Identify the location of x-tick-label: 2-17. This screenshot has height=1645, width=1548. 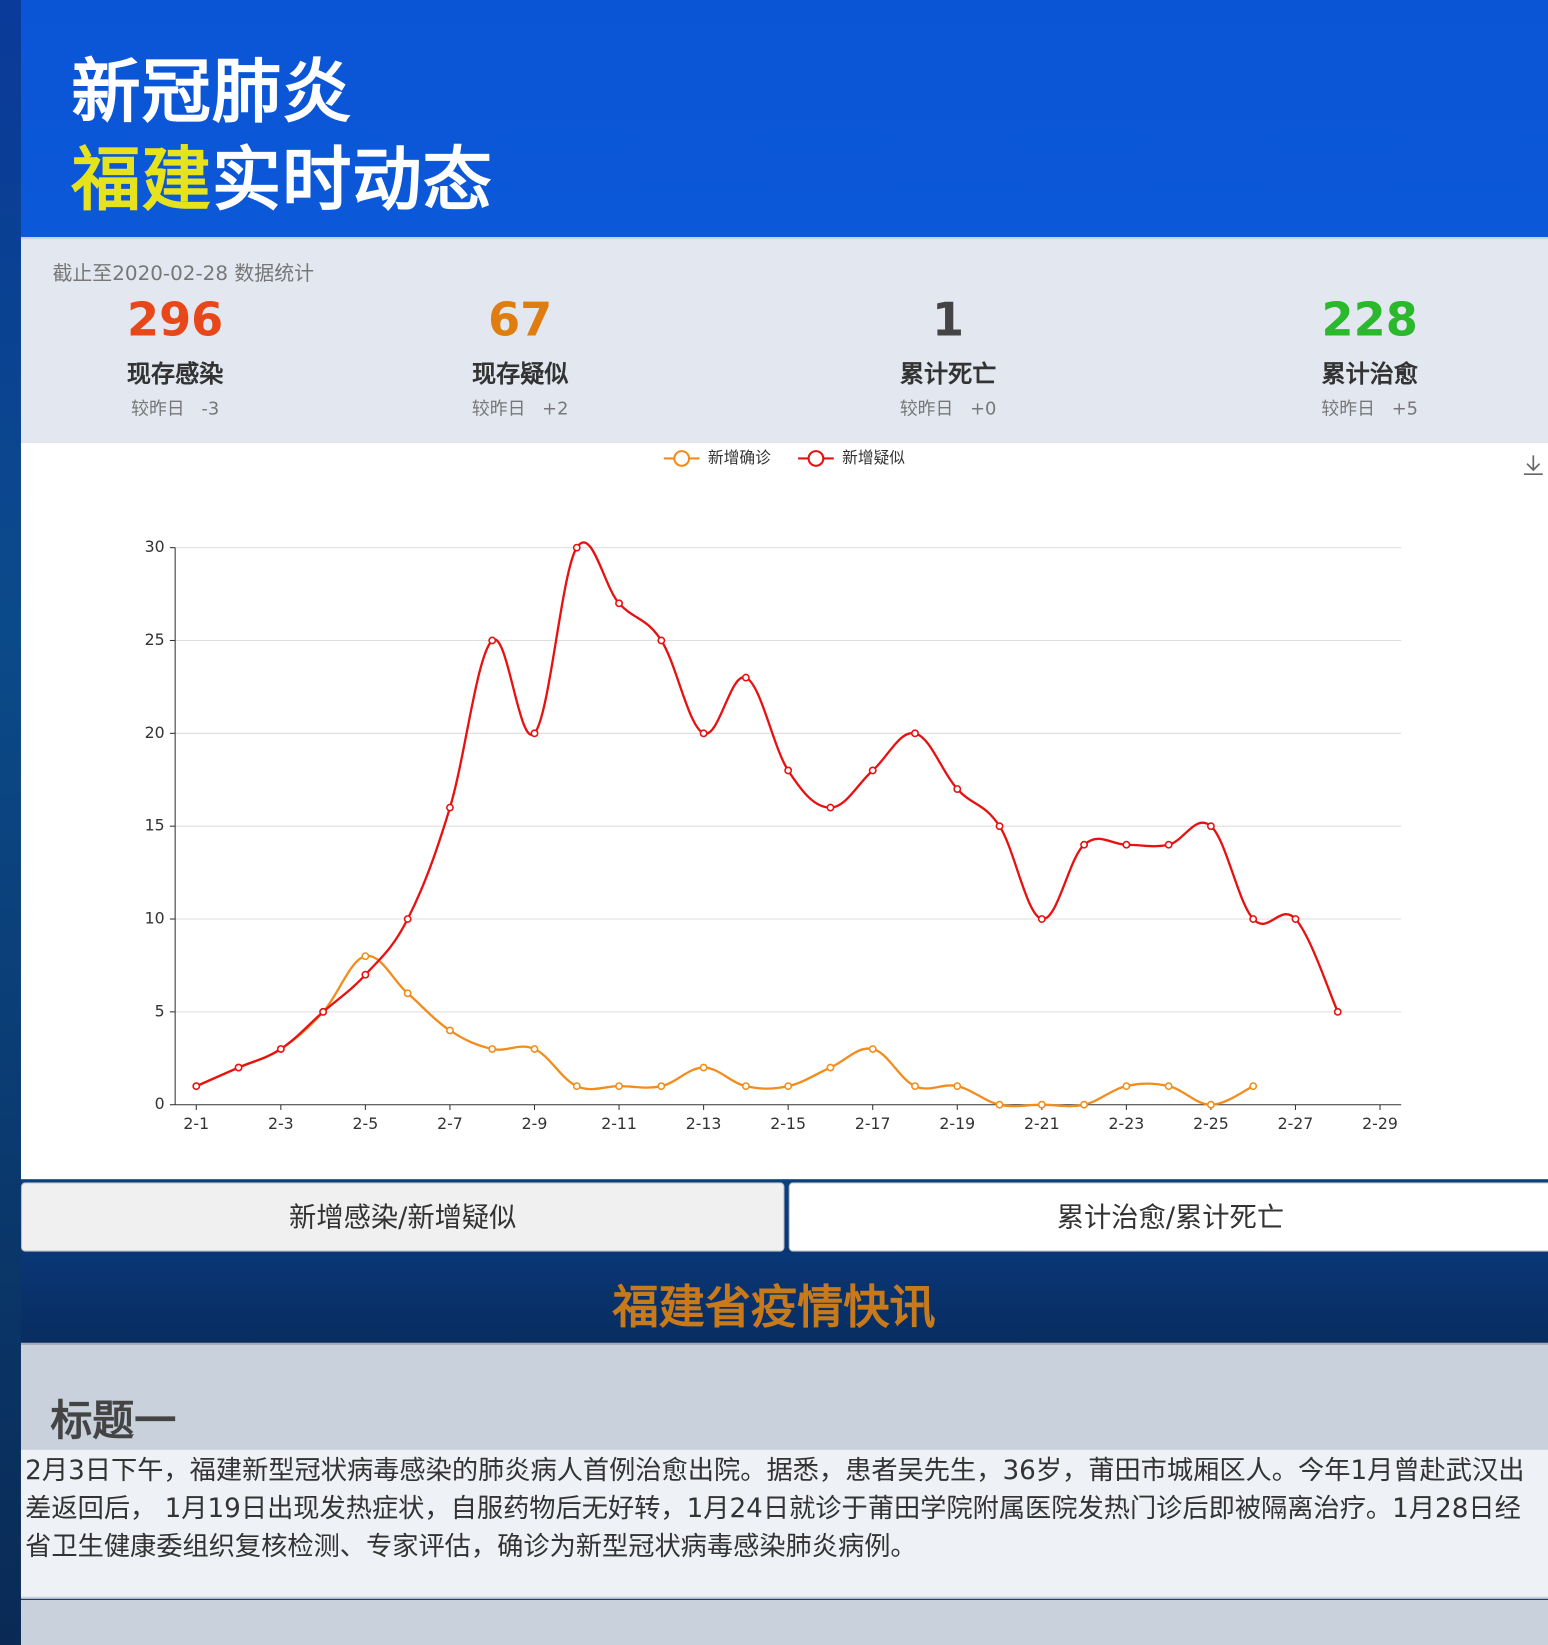
(873, 1123).